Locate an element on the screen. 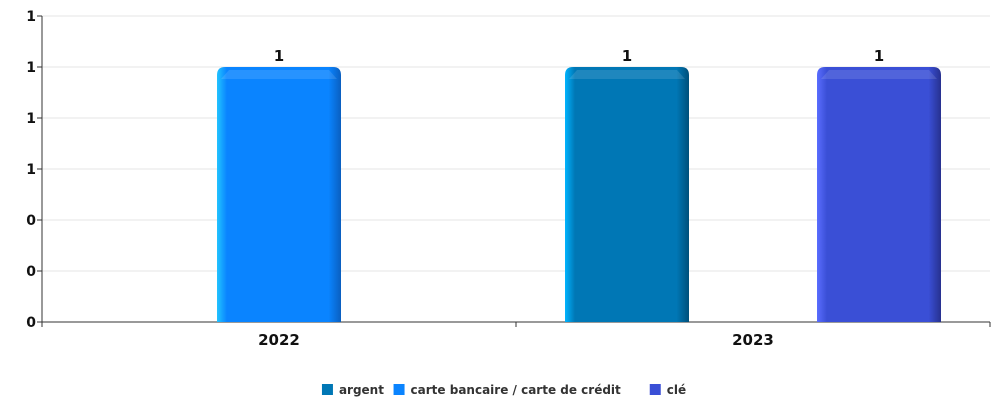 Image resolution: width=998 pixels, height=406 pixels. x-category-label: 2023 is located at coordinates (753, 340).